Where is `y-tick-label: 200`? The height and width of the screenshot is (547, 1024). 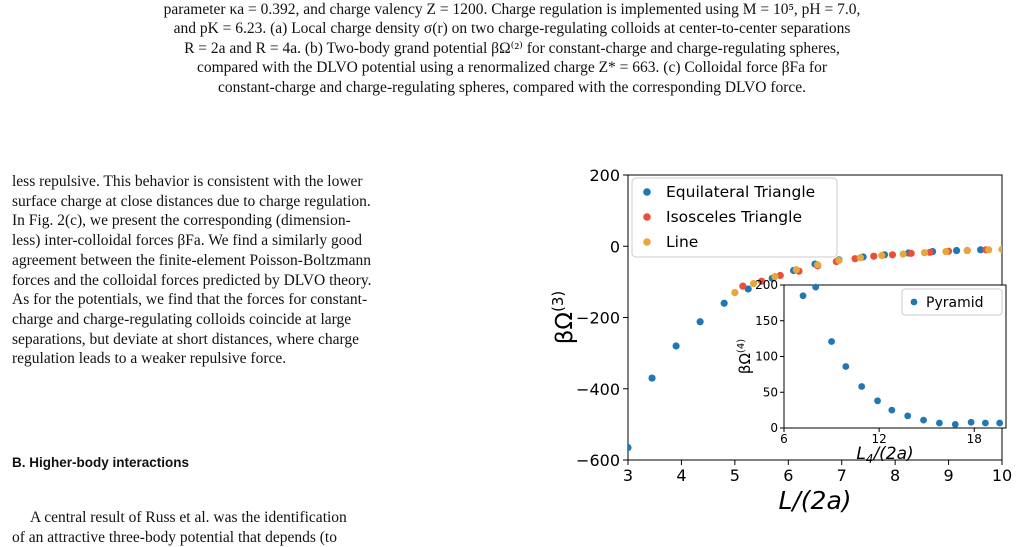
y-tick-label: 200 is located at coordinates (604, 175).